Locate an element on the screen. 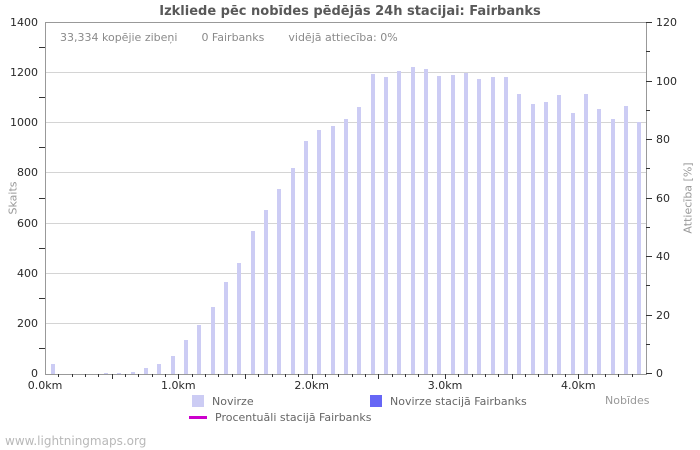  y-right-label-120: 120 is located at coordinates (666, 22).